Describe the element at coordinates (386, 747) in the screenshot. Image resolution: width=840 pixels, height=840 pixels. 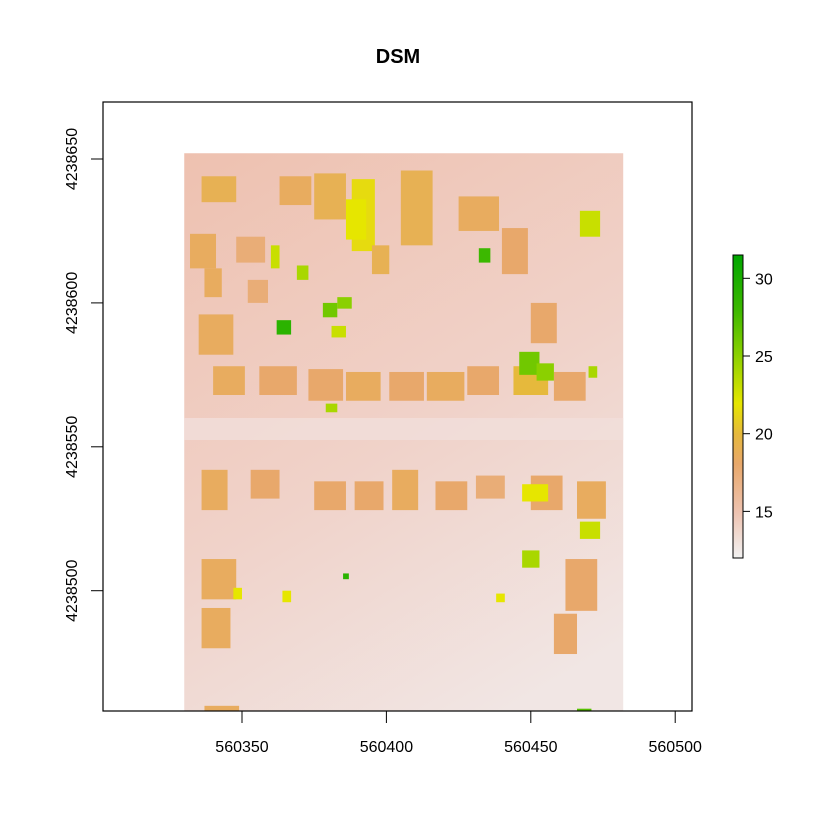
I see `x-tick-label: 560400` at that location.